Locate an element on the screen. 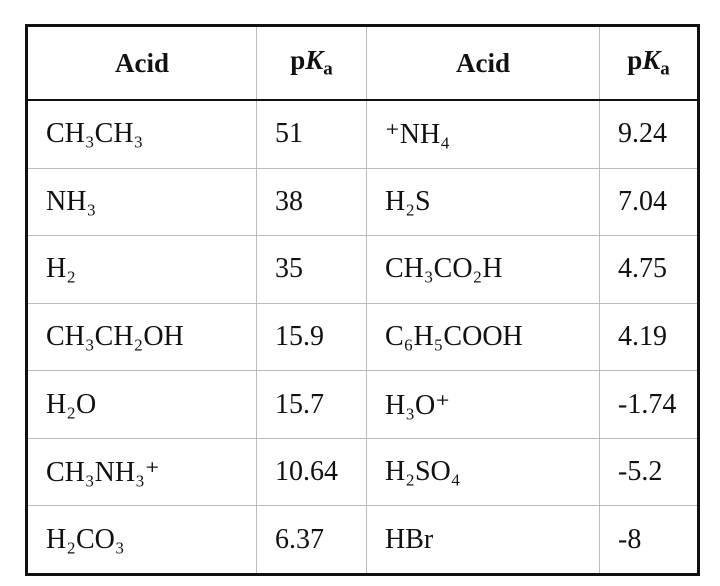  pka-cell: 4.75 is located at coordinates (649, 269).